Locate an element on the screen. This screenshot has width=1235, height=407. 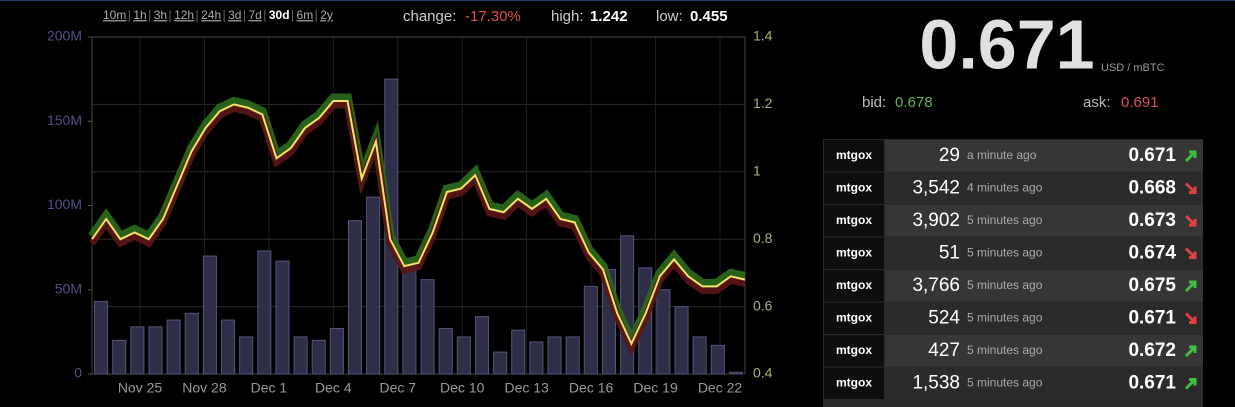
range-link: 1h is located at coordinates (139, 15).